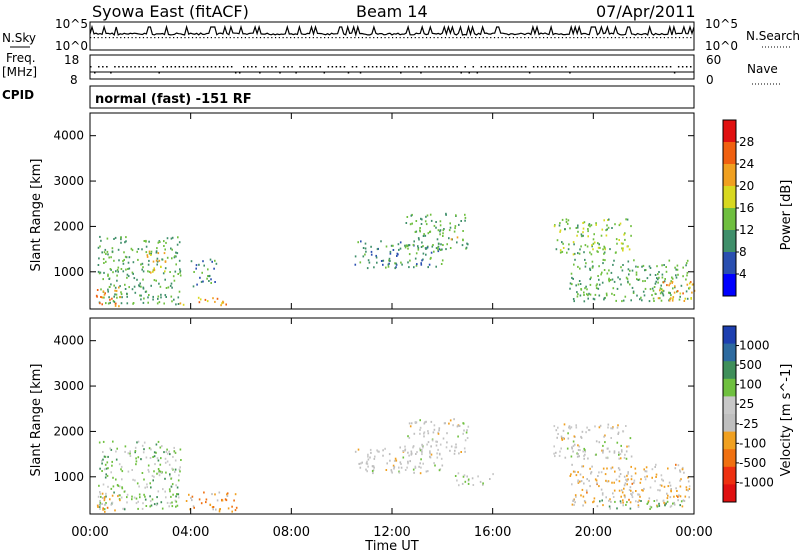 The height and width of the screenshot is (554, 800). What do you see at coordinates (693, 532) in the screenshot?
I see `x-tick-label: 00:00` at bounding box center [693, 532].